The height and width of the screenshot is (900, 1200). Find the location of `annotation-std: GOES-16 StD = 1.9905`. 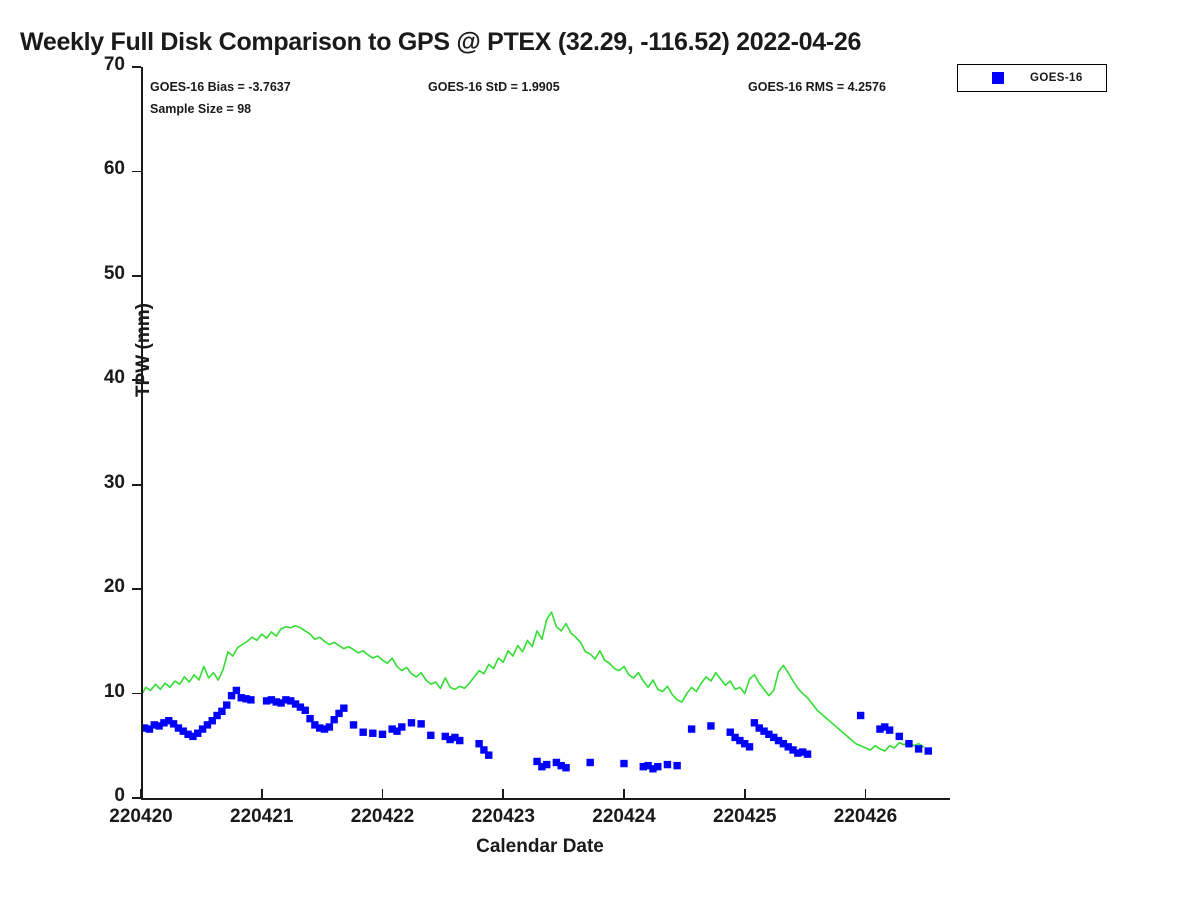

annotation-std: GOES-16 StD = 1.9905 is located at coordinates (494, 87).